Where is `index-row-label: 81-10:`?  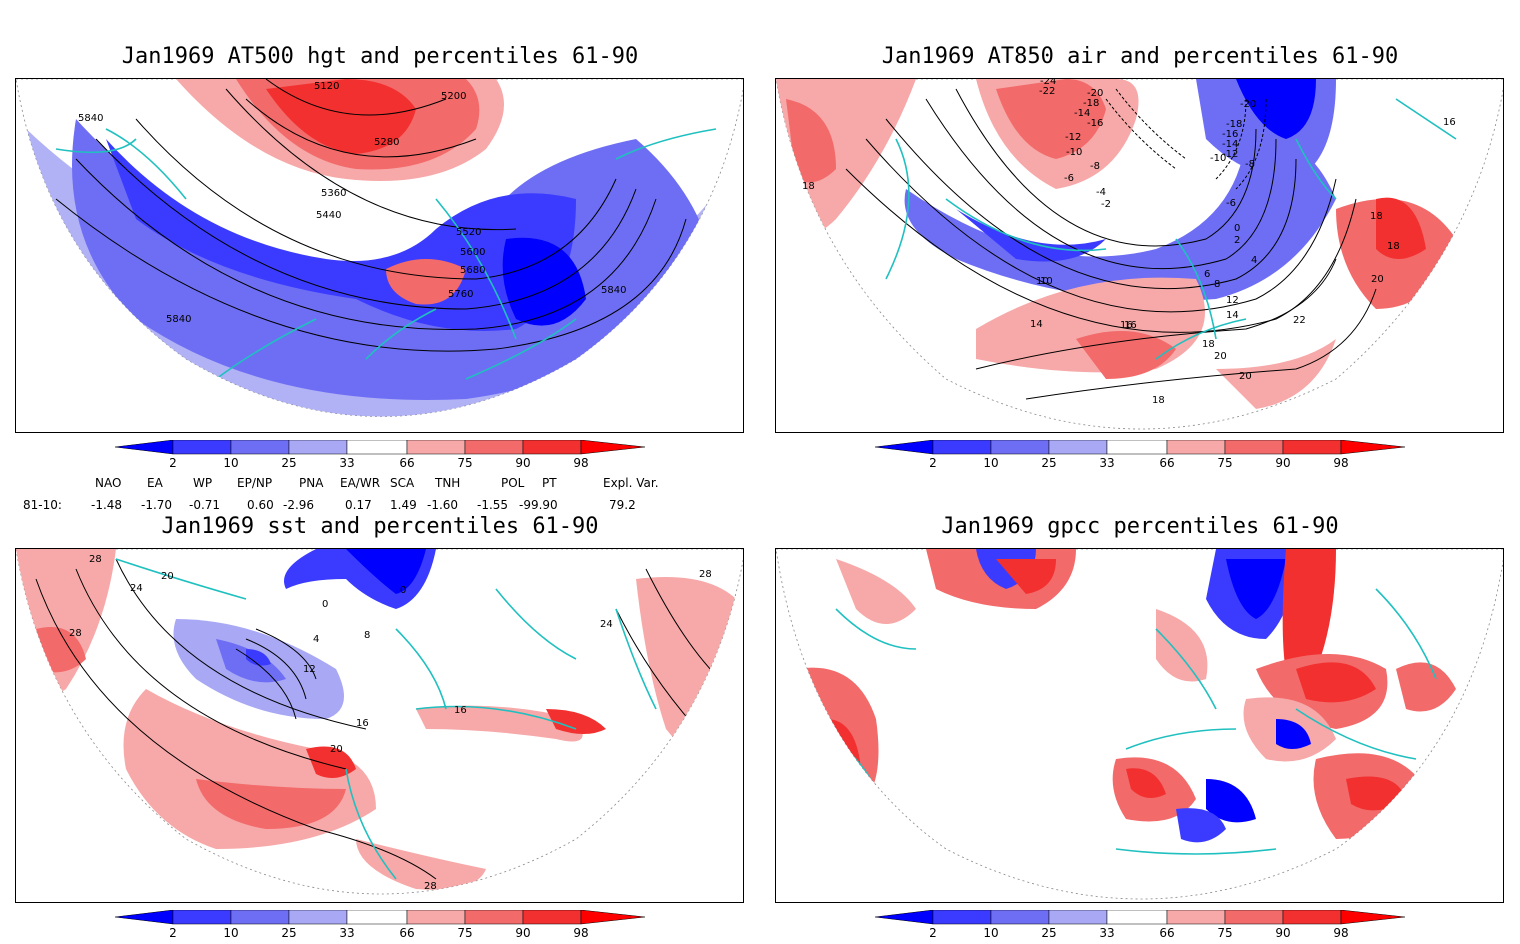
index-row-label: 81-10: is located at coordinates (42, 505).